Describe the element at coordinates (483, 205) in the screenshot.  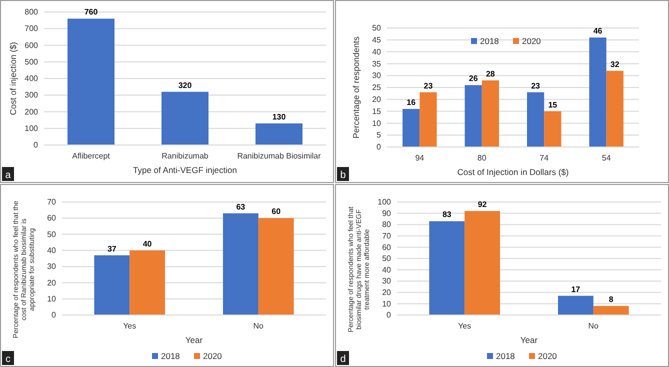
I see `data-label: 92` at that location.